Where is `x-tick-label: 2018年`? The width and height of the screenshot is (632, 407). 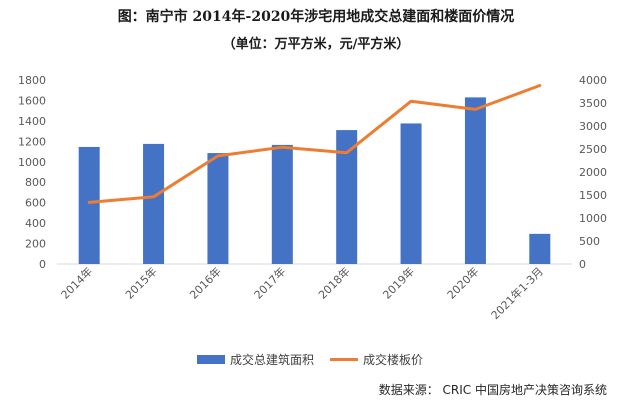
x-tick-label: 2018年 is located at coordinates (333, 282).